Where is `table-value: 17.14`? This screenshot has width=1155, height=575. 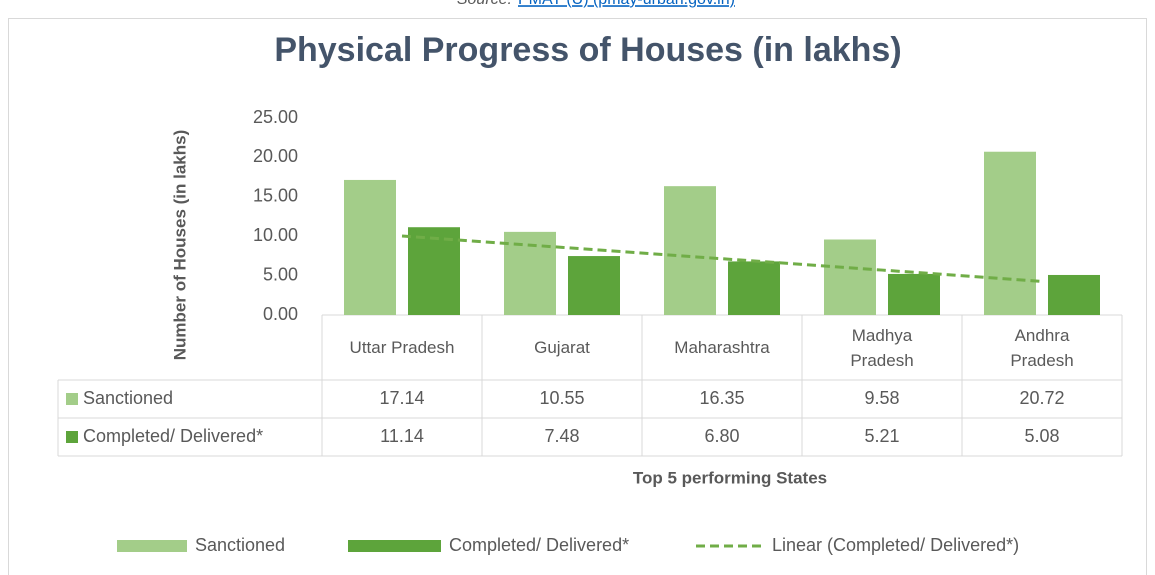 table-value: 17.14 is located at coordinates (401, 398).